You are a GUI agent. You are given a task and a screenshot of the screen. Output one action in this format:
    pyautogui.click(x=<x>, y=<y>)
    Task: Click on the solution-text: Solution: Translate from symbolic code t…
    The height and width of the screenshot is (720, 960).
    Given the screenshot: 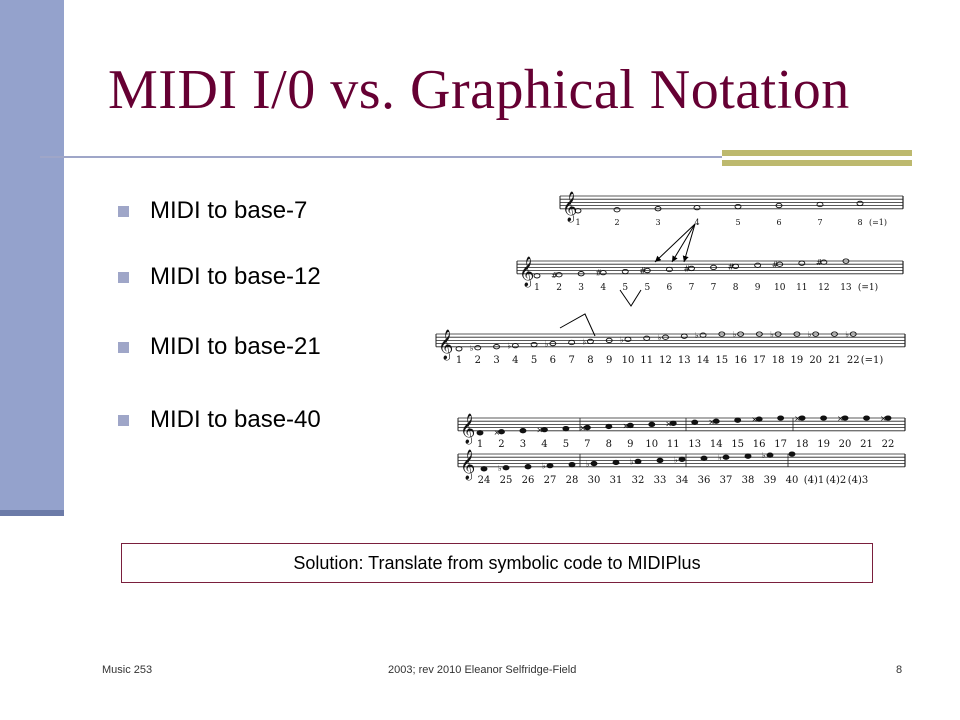 What is the action you would take?
    pyautogui.click(x=497, y=562)
    